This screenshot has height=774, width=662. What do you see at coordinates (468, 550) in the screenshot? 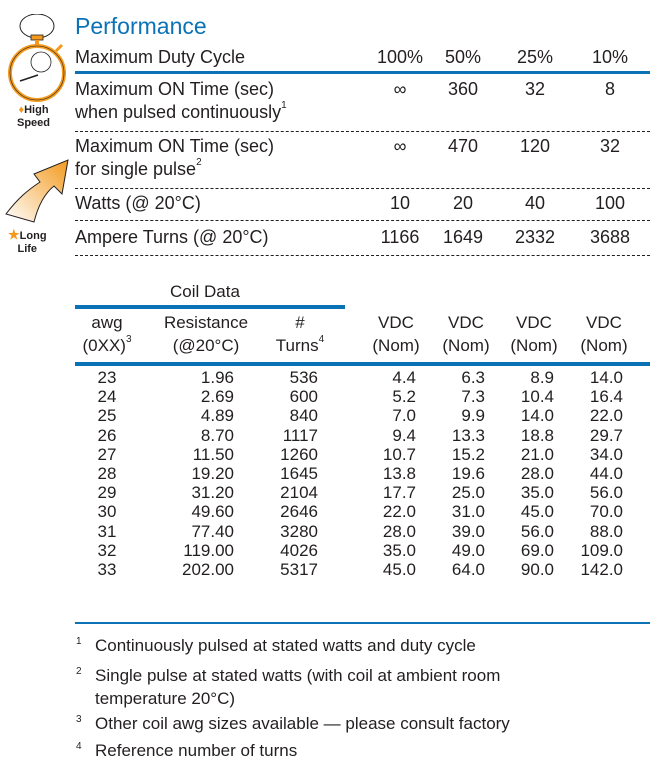
I see `table-cell: 49.0` at bounding box center [468, 550].